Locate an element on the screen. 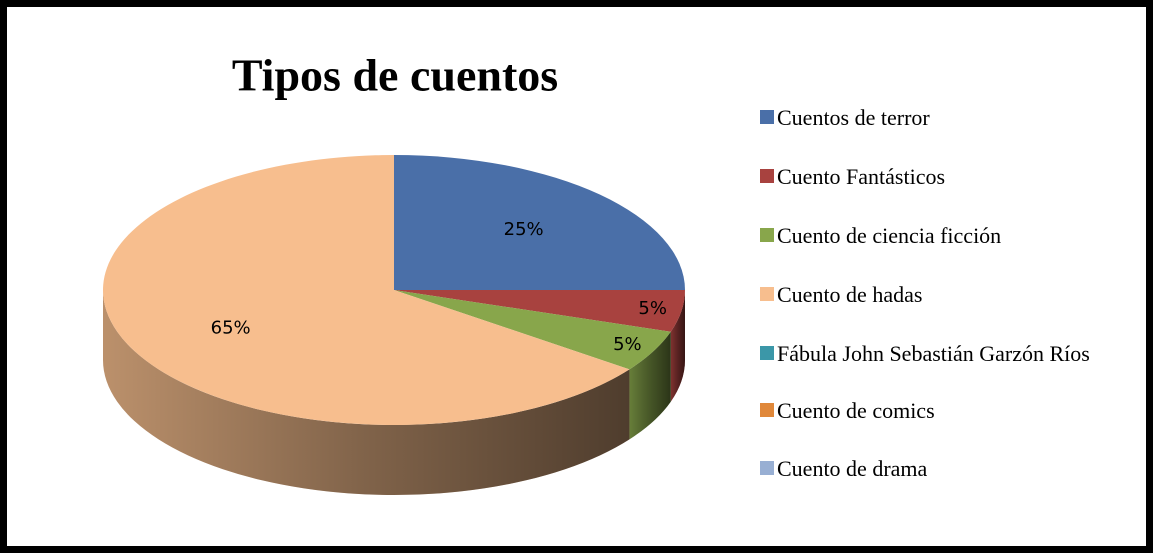 This screenshot has height=553, width=1153. legend-item: Fábula John Sebastián Garzón Ríos is located at coordinates (925, 353).